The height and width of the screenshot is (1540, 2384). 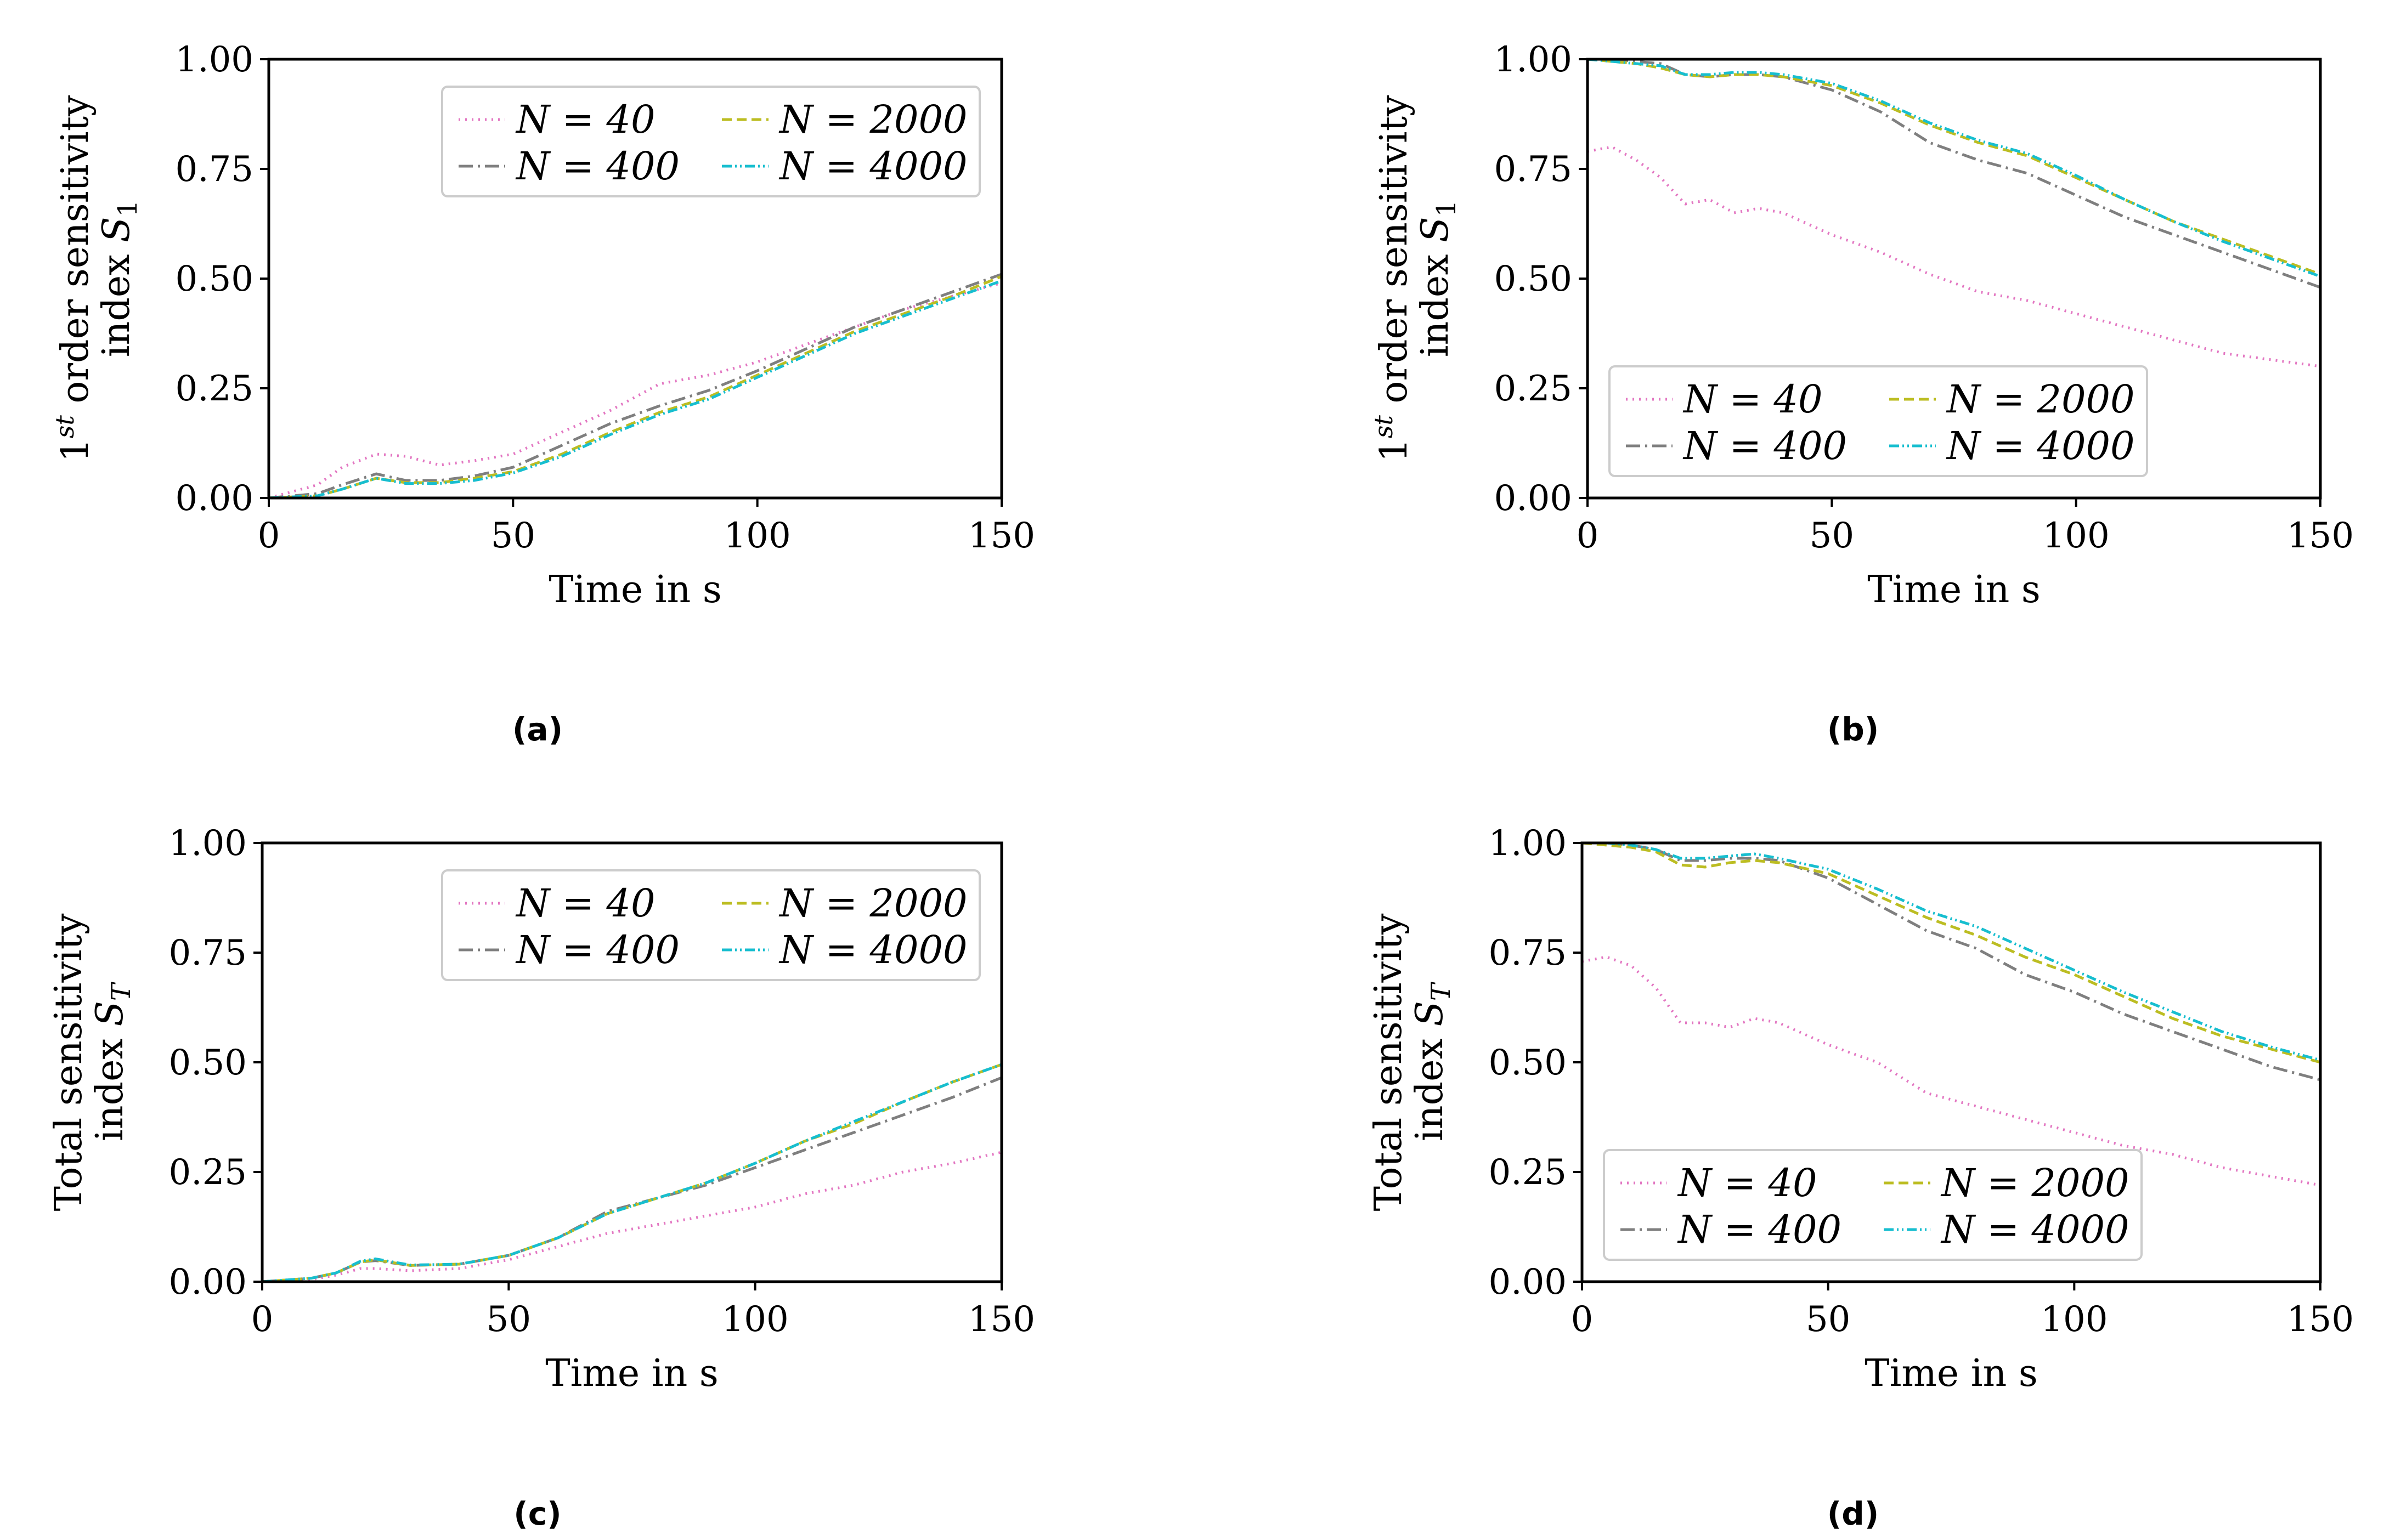 What do you see at coordinates (538, 729) in the screenshot?
I see `panel-caption: (a)` at bounding box center [538, 729].